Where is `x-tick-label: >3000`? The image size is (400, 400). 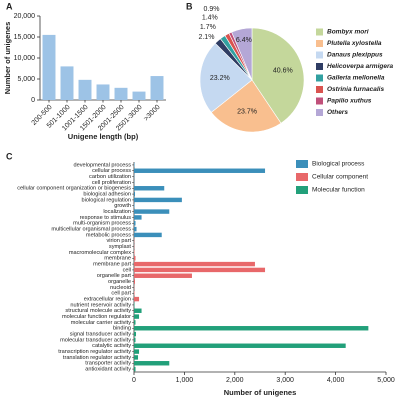
x-tick-label: >3000 is located at coordinates (152, 113).